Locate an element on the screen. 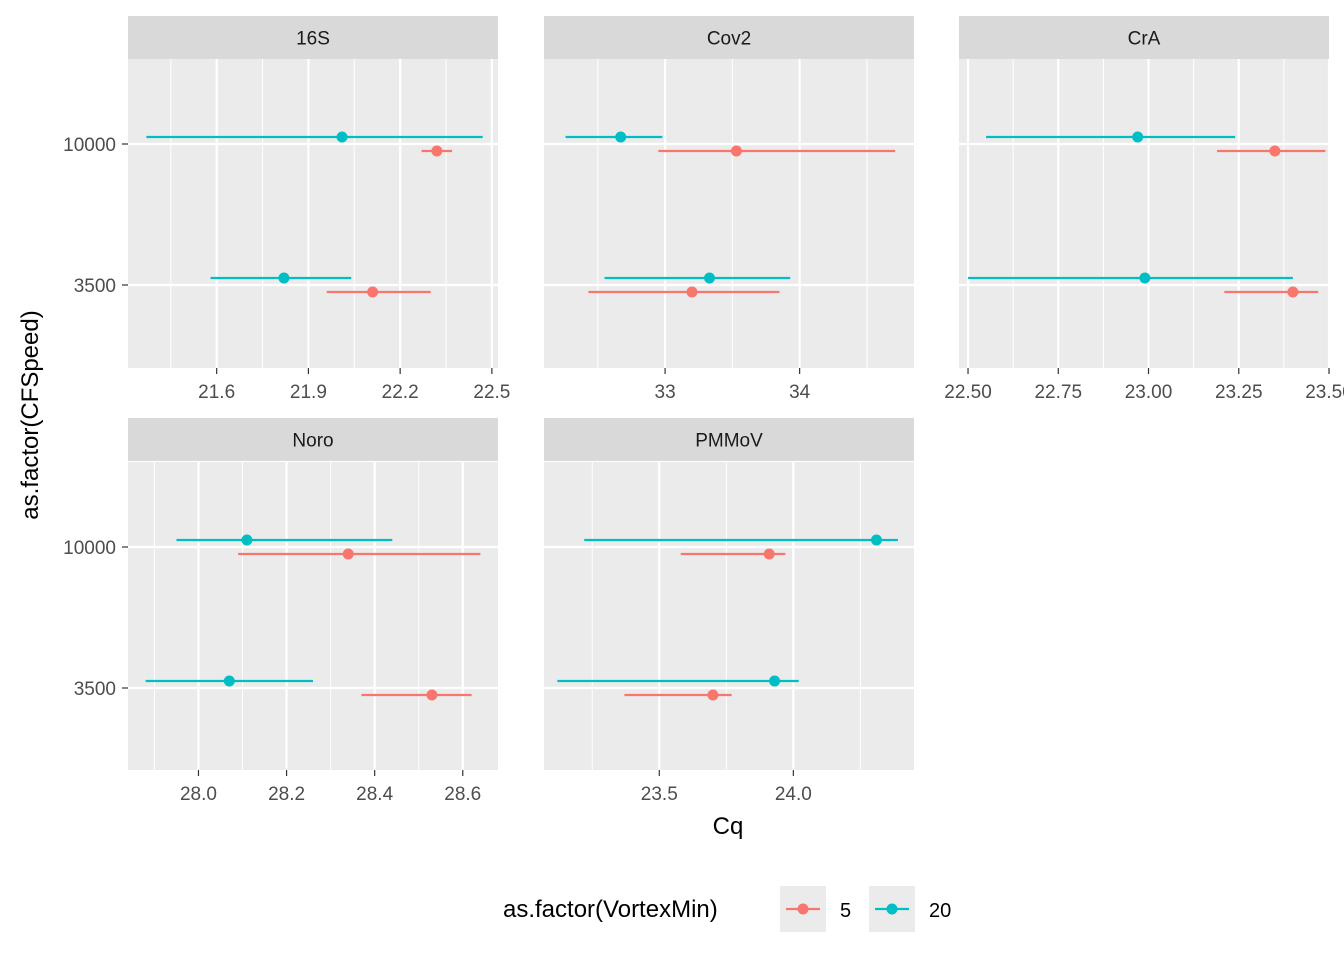  panel-16s: 16S 21.6 21.9 22.2 22.5 3500 10000 is located at coordinates (286, 209).